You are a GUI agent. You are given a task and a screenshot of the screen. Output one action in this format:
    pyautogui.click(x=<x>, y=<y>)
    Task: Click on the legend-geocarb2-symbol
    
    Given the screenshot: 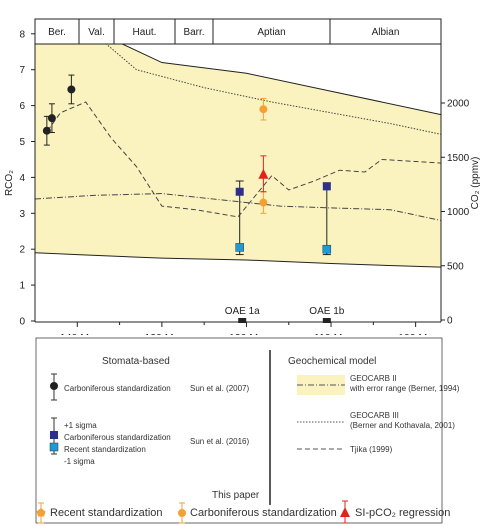 What is the action you would take?
    pyautogui.click(x=321, y=385)
    